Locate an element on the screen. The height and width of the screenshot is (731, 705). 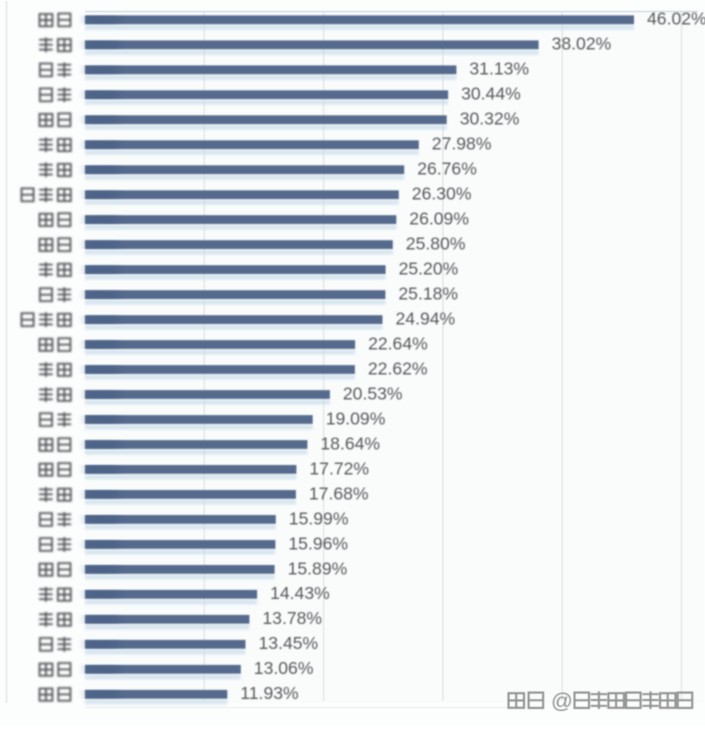
svg-text: 13.78% is located at coordinates (292, 618).